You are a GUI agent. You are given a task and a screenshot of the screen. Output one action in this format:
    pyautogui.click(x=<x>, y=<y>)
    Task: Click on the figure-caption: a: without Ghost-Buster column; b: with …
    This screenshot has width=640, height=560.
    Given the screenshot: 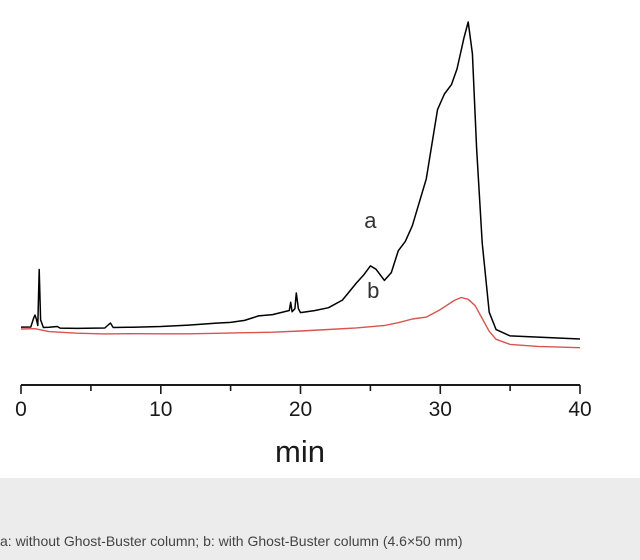 What is the action you would take?
    pyautogui.click(x=231, y=541)
    